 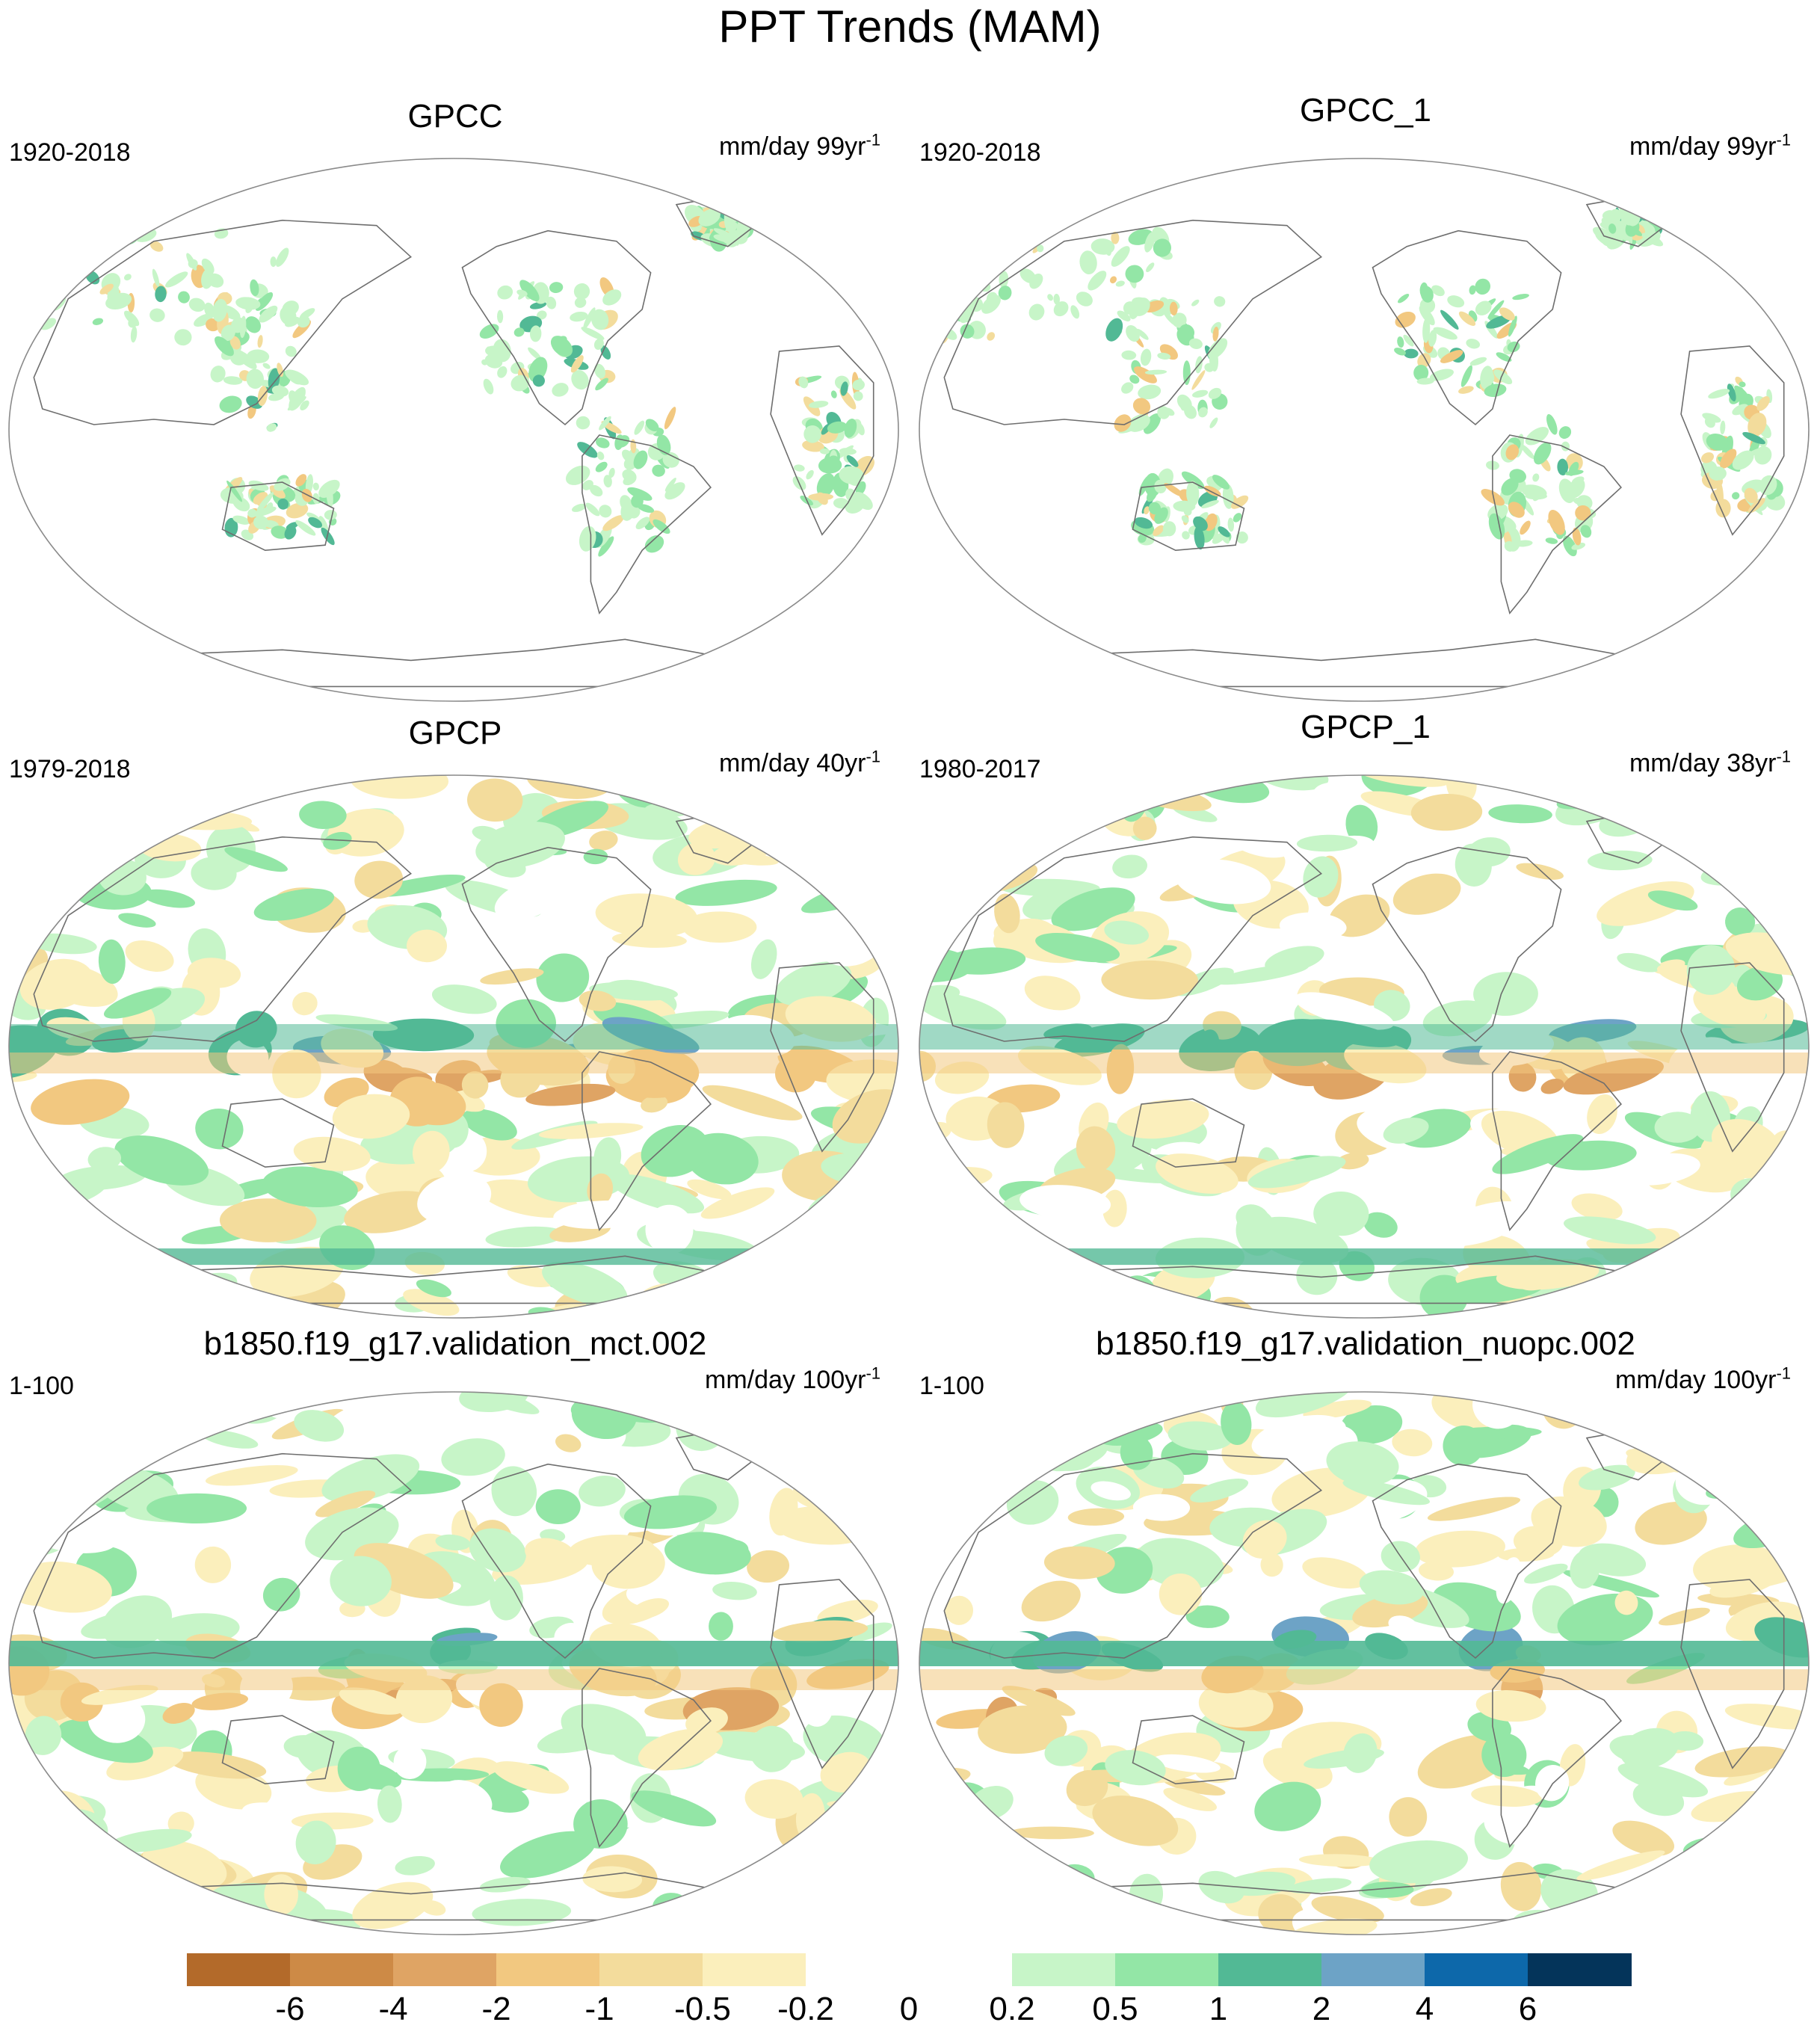 What do you see at coordinates (70, 769) in the screenshot?
I see `panel-period: 1979-2018` at bounding box center [70, 769].